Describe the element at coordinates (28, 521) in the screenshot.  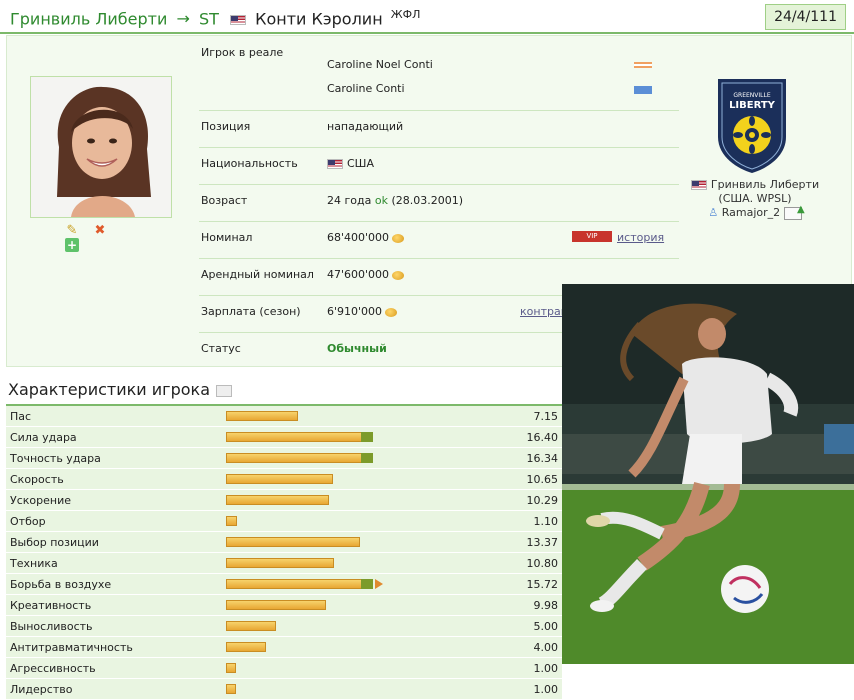
I see `characteristic-label: Отбор` at that location.